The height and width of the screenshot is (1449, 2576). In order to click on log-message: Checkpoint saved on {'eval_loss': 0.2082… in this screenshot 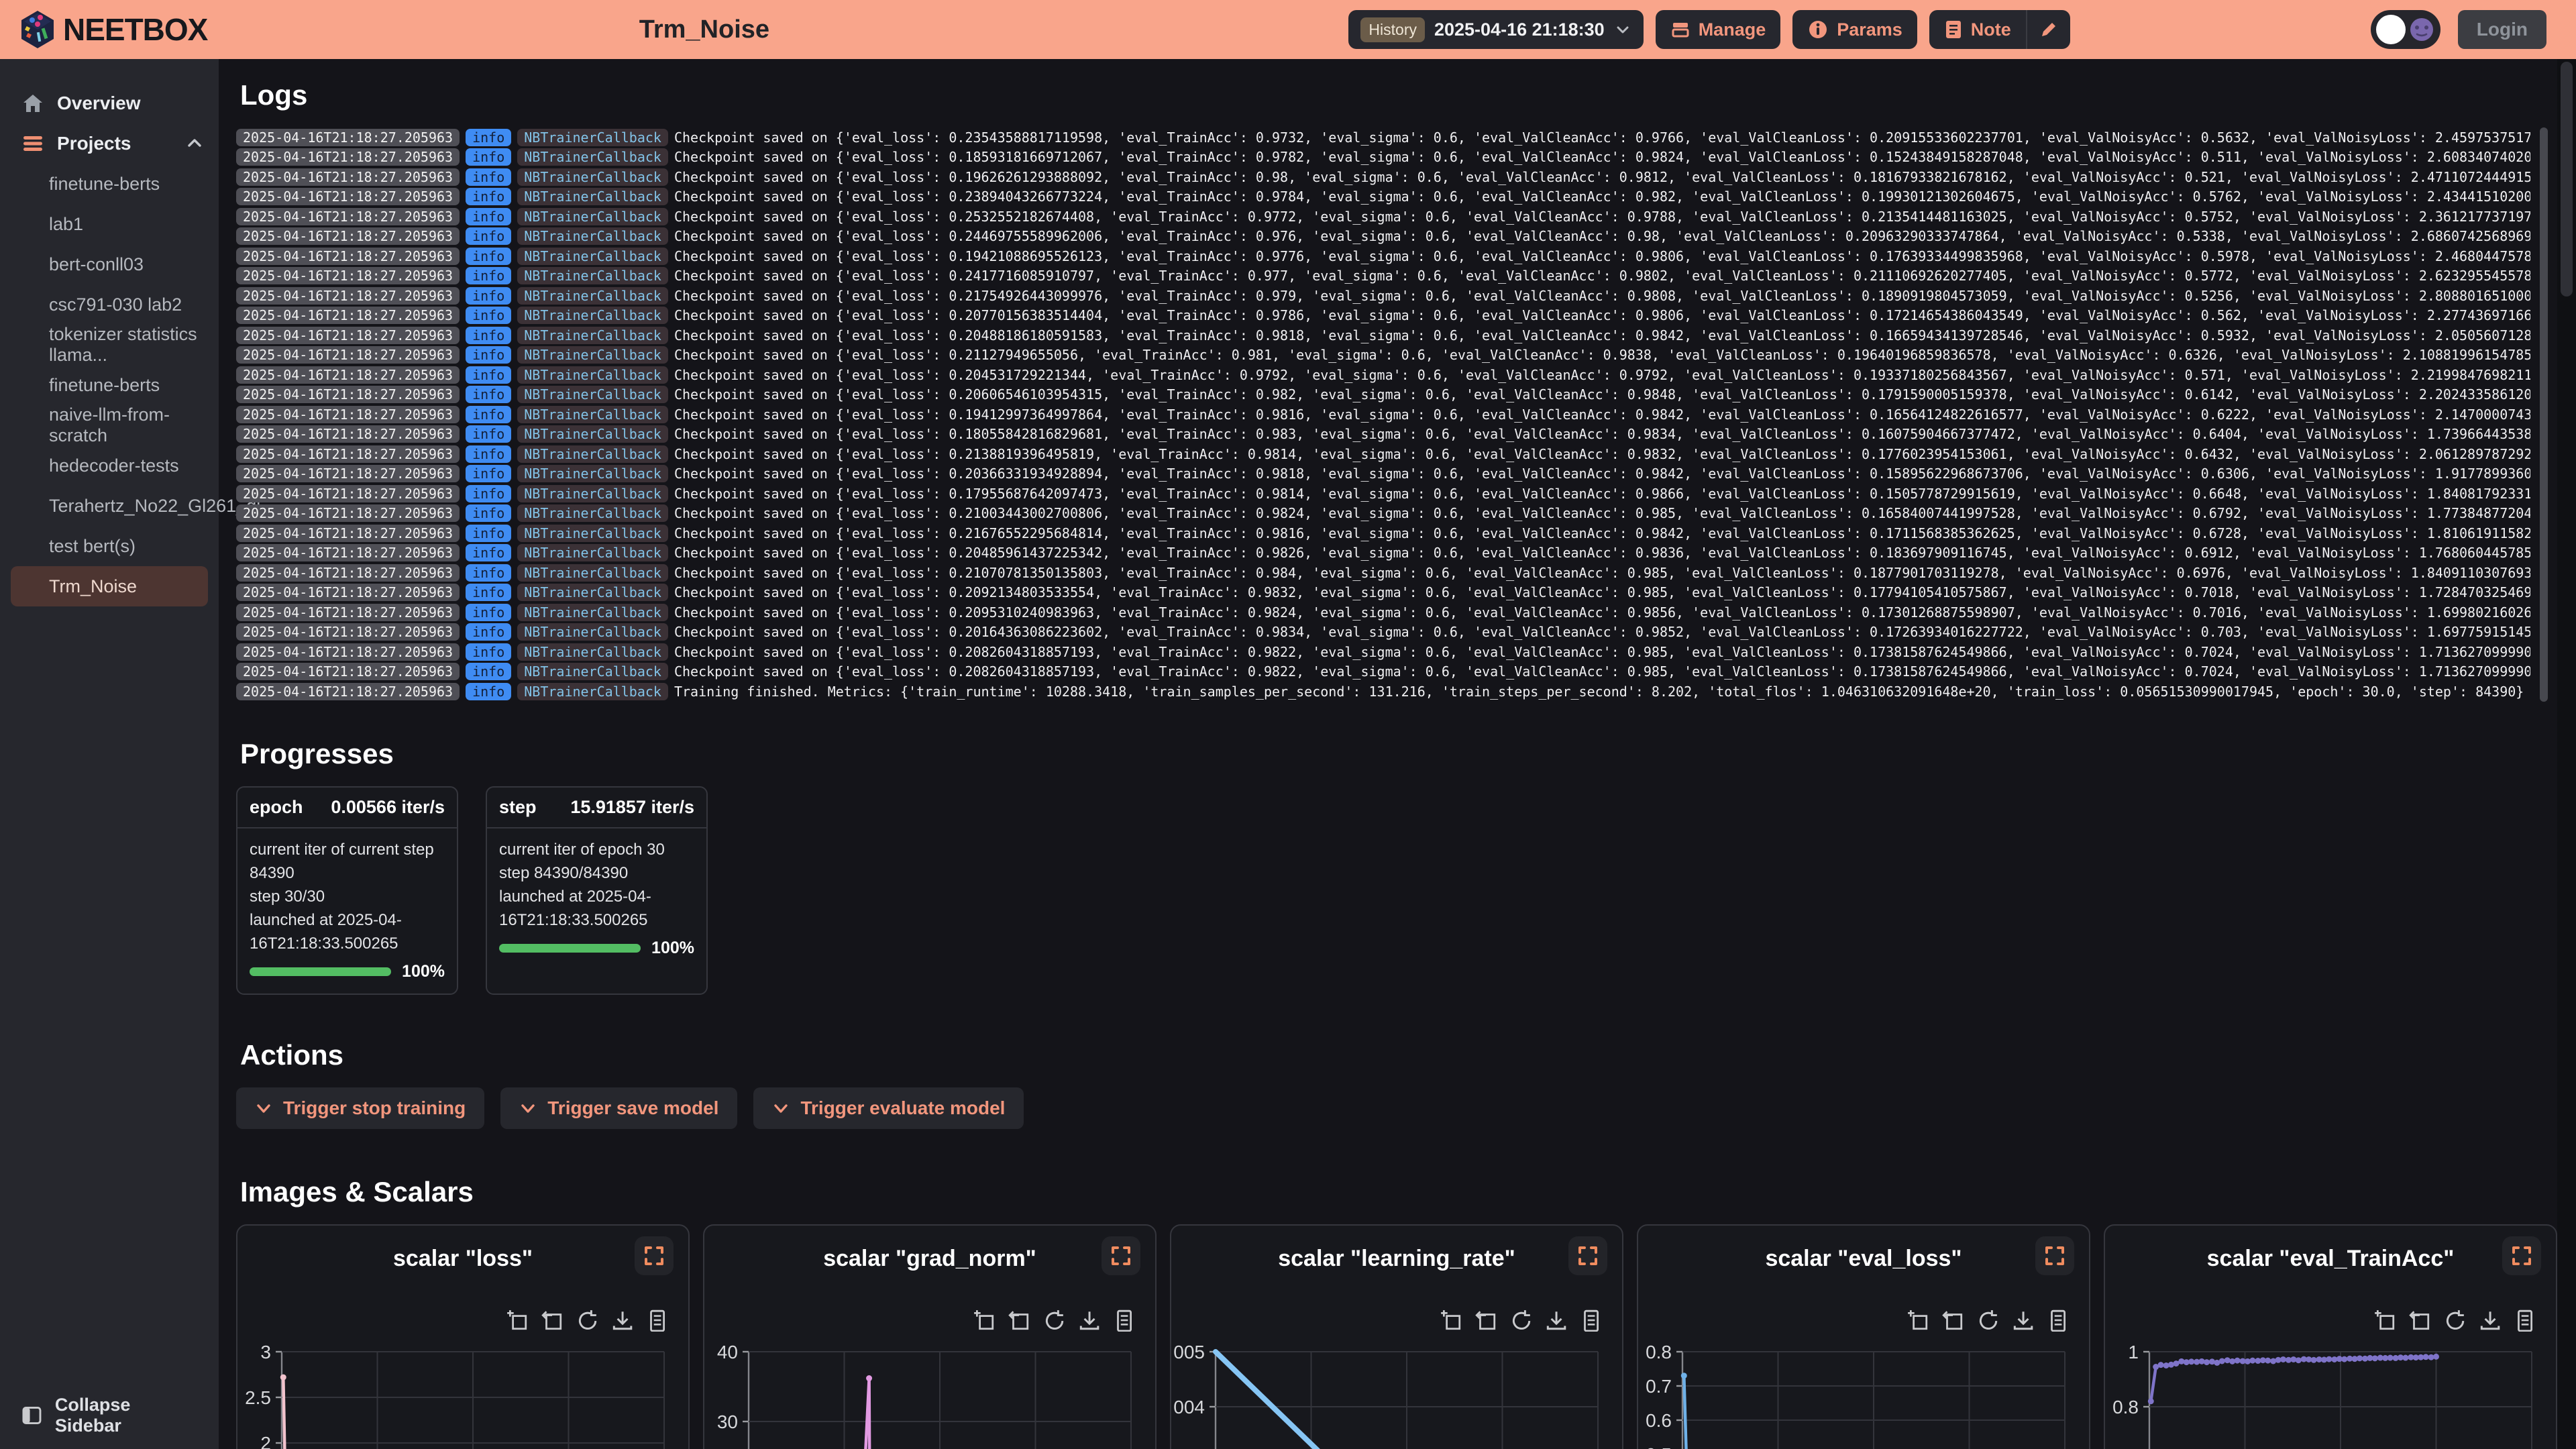, I will do `click(1602, 651)`.